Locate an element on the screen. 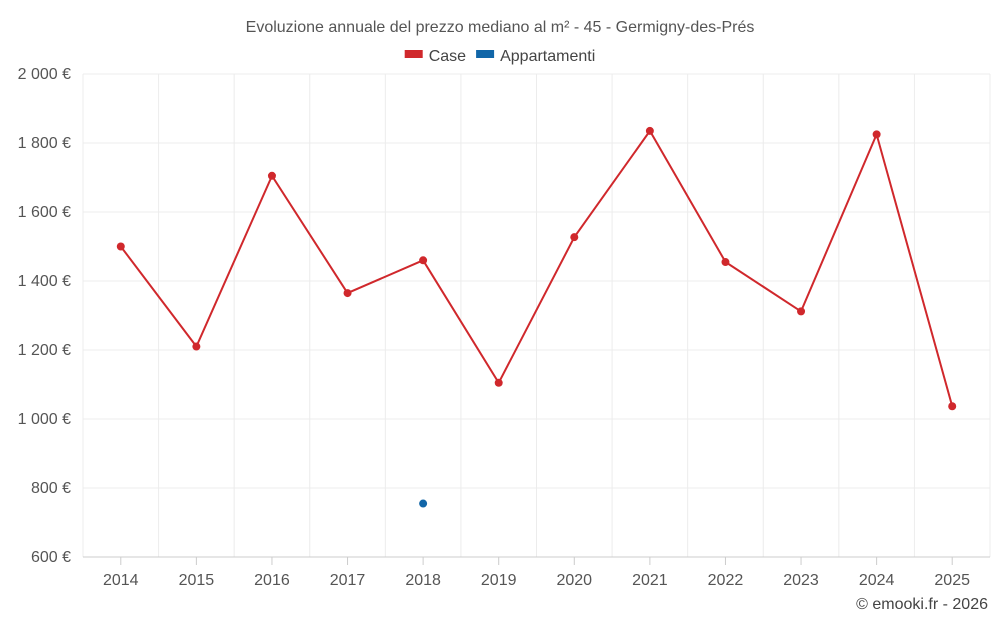 The image size is (1000, 625). legend-item-appartamenti: Appartamenti is located at coordinates (535, 56).